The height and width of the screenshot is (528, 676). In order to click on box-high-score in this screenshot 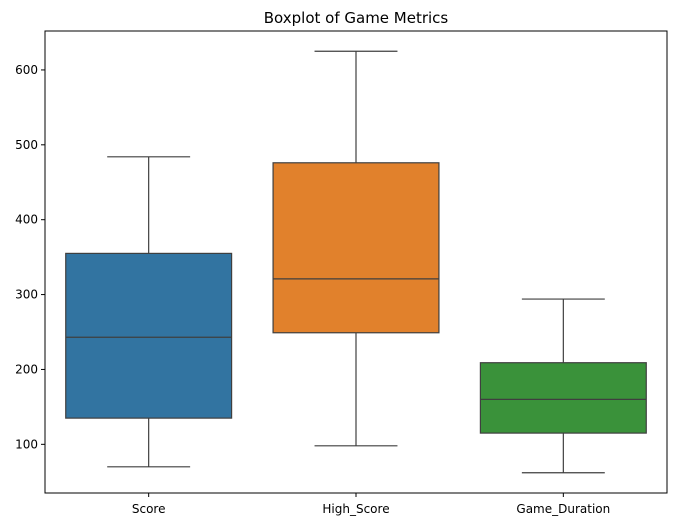, I will do `click(356, 248)`.